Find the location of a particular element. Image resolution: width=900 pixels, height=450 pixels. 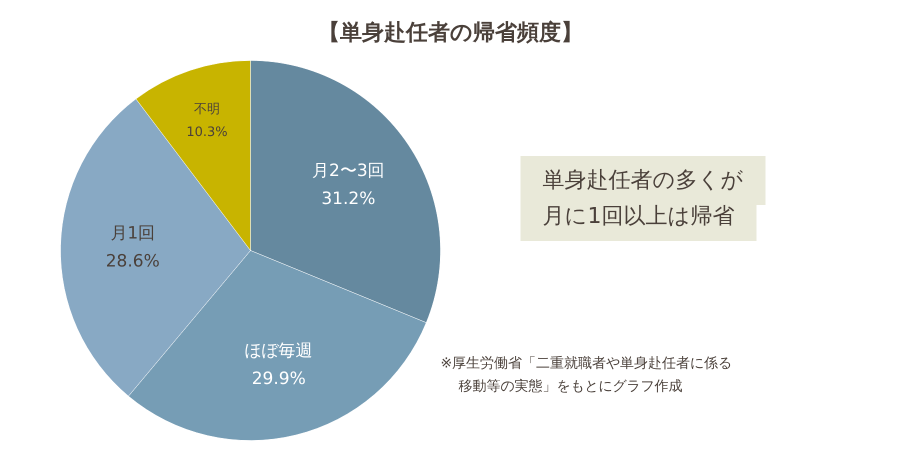

text: 月に1回以上は帰省 is located at coordinates (638, 216).